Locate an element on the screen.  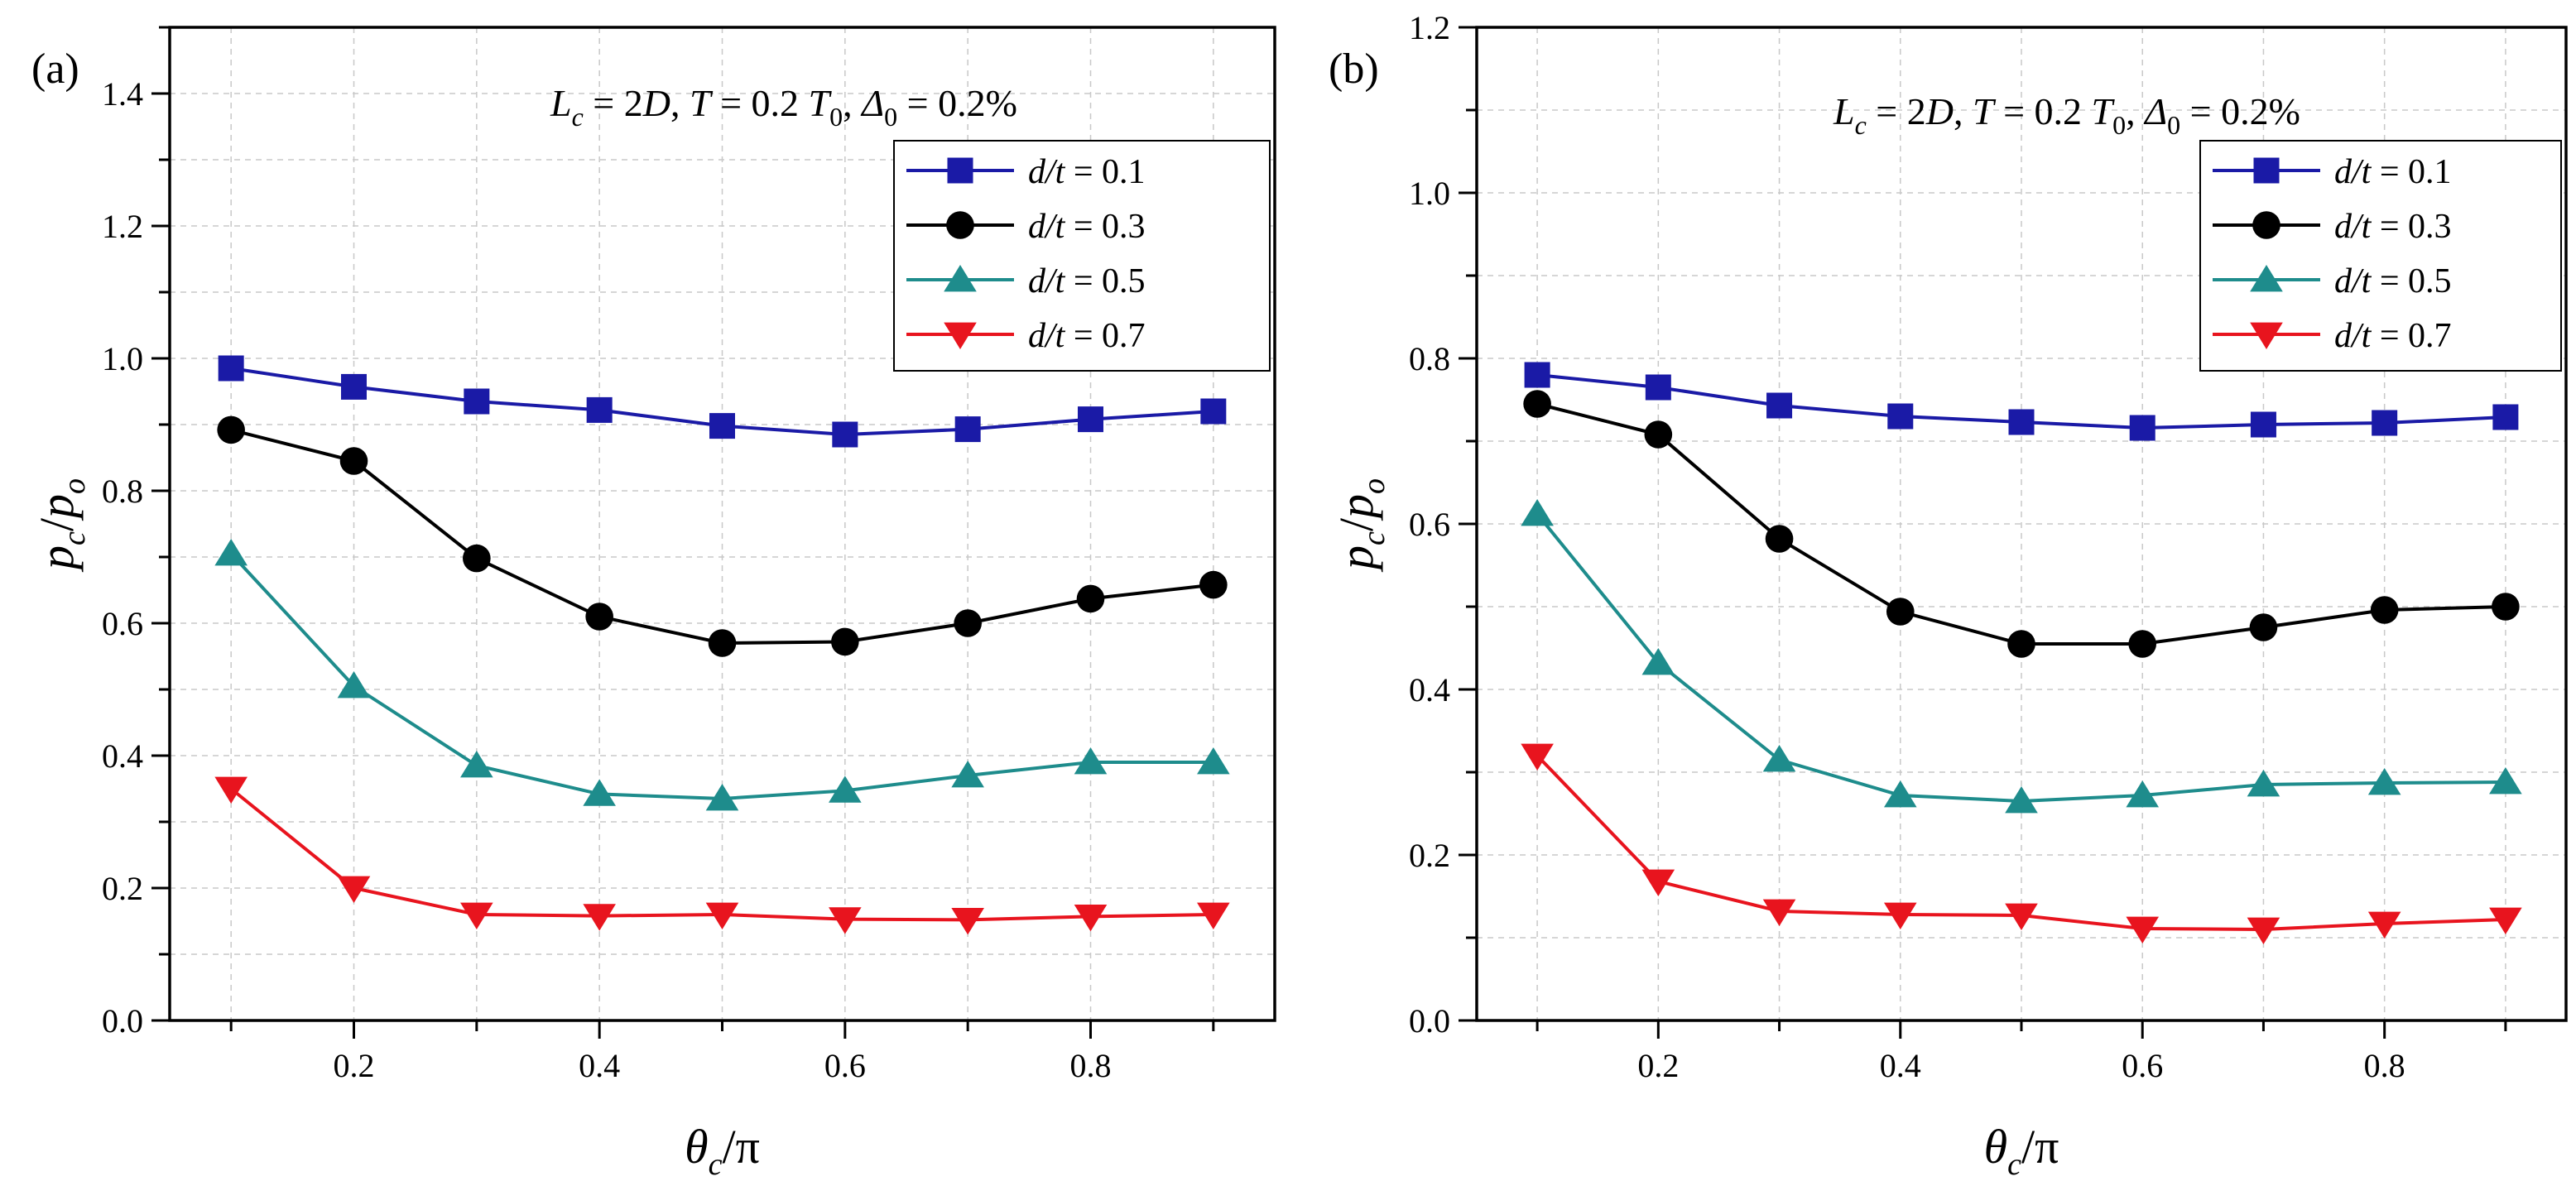
y-axis-label: pc/po is located at coordinates (61, 526).